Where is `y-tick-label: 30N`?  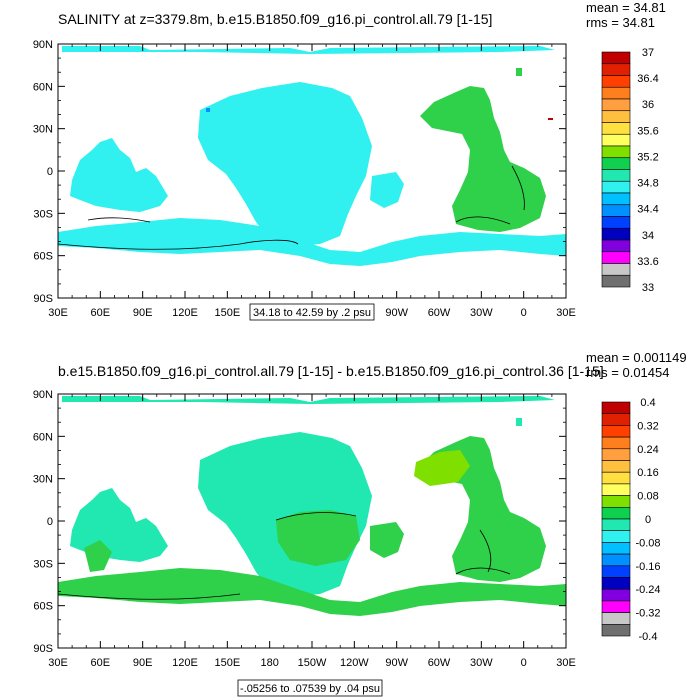 y-tick-label: 30N is located at coordinates (43, 480).